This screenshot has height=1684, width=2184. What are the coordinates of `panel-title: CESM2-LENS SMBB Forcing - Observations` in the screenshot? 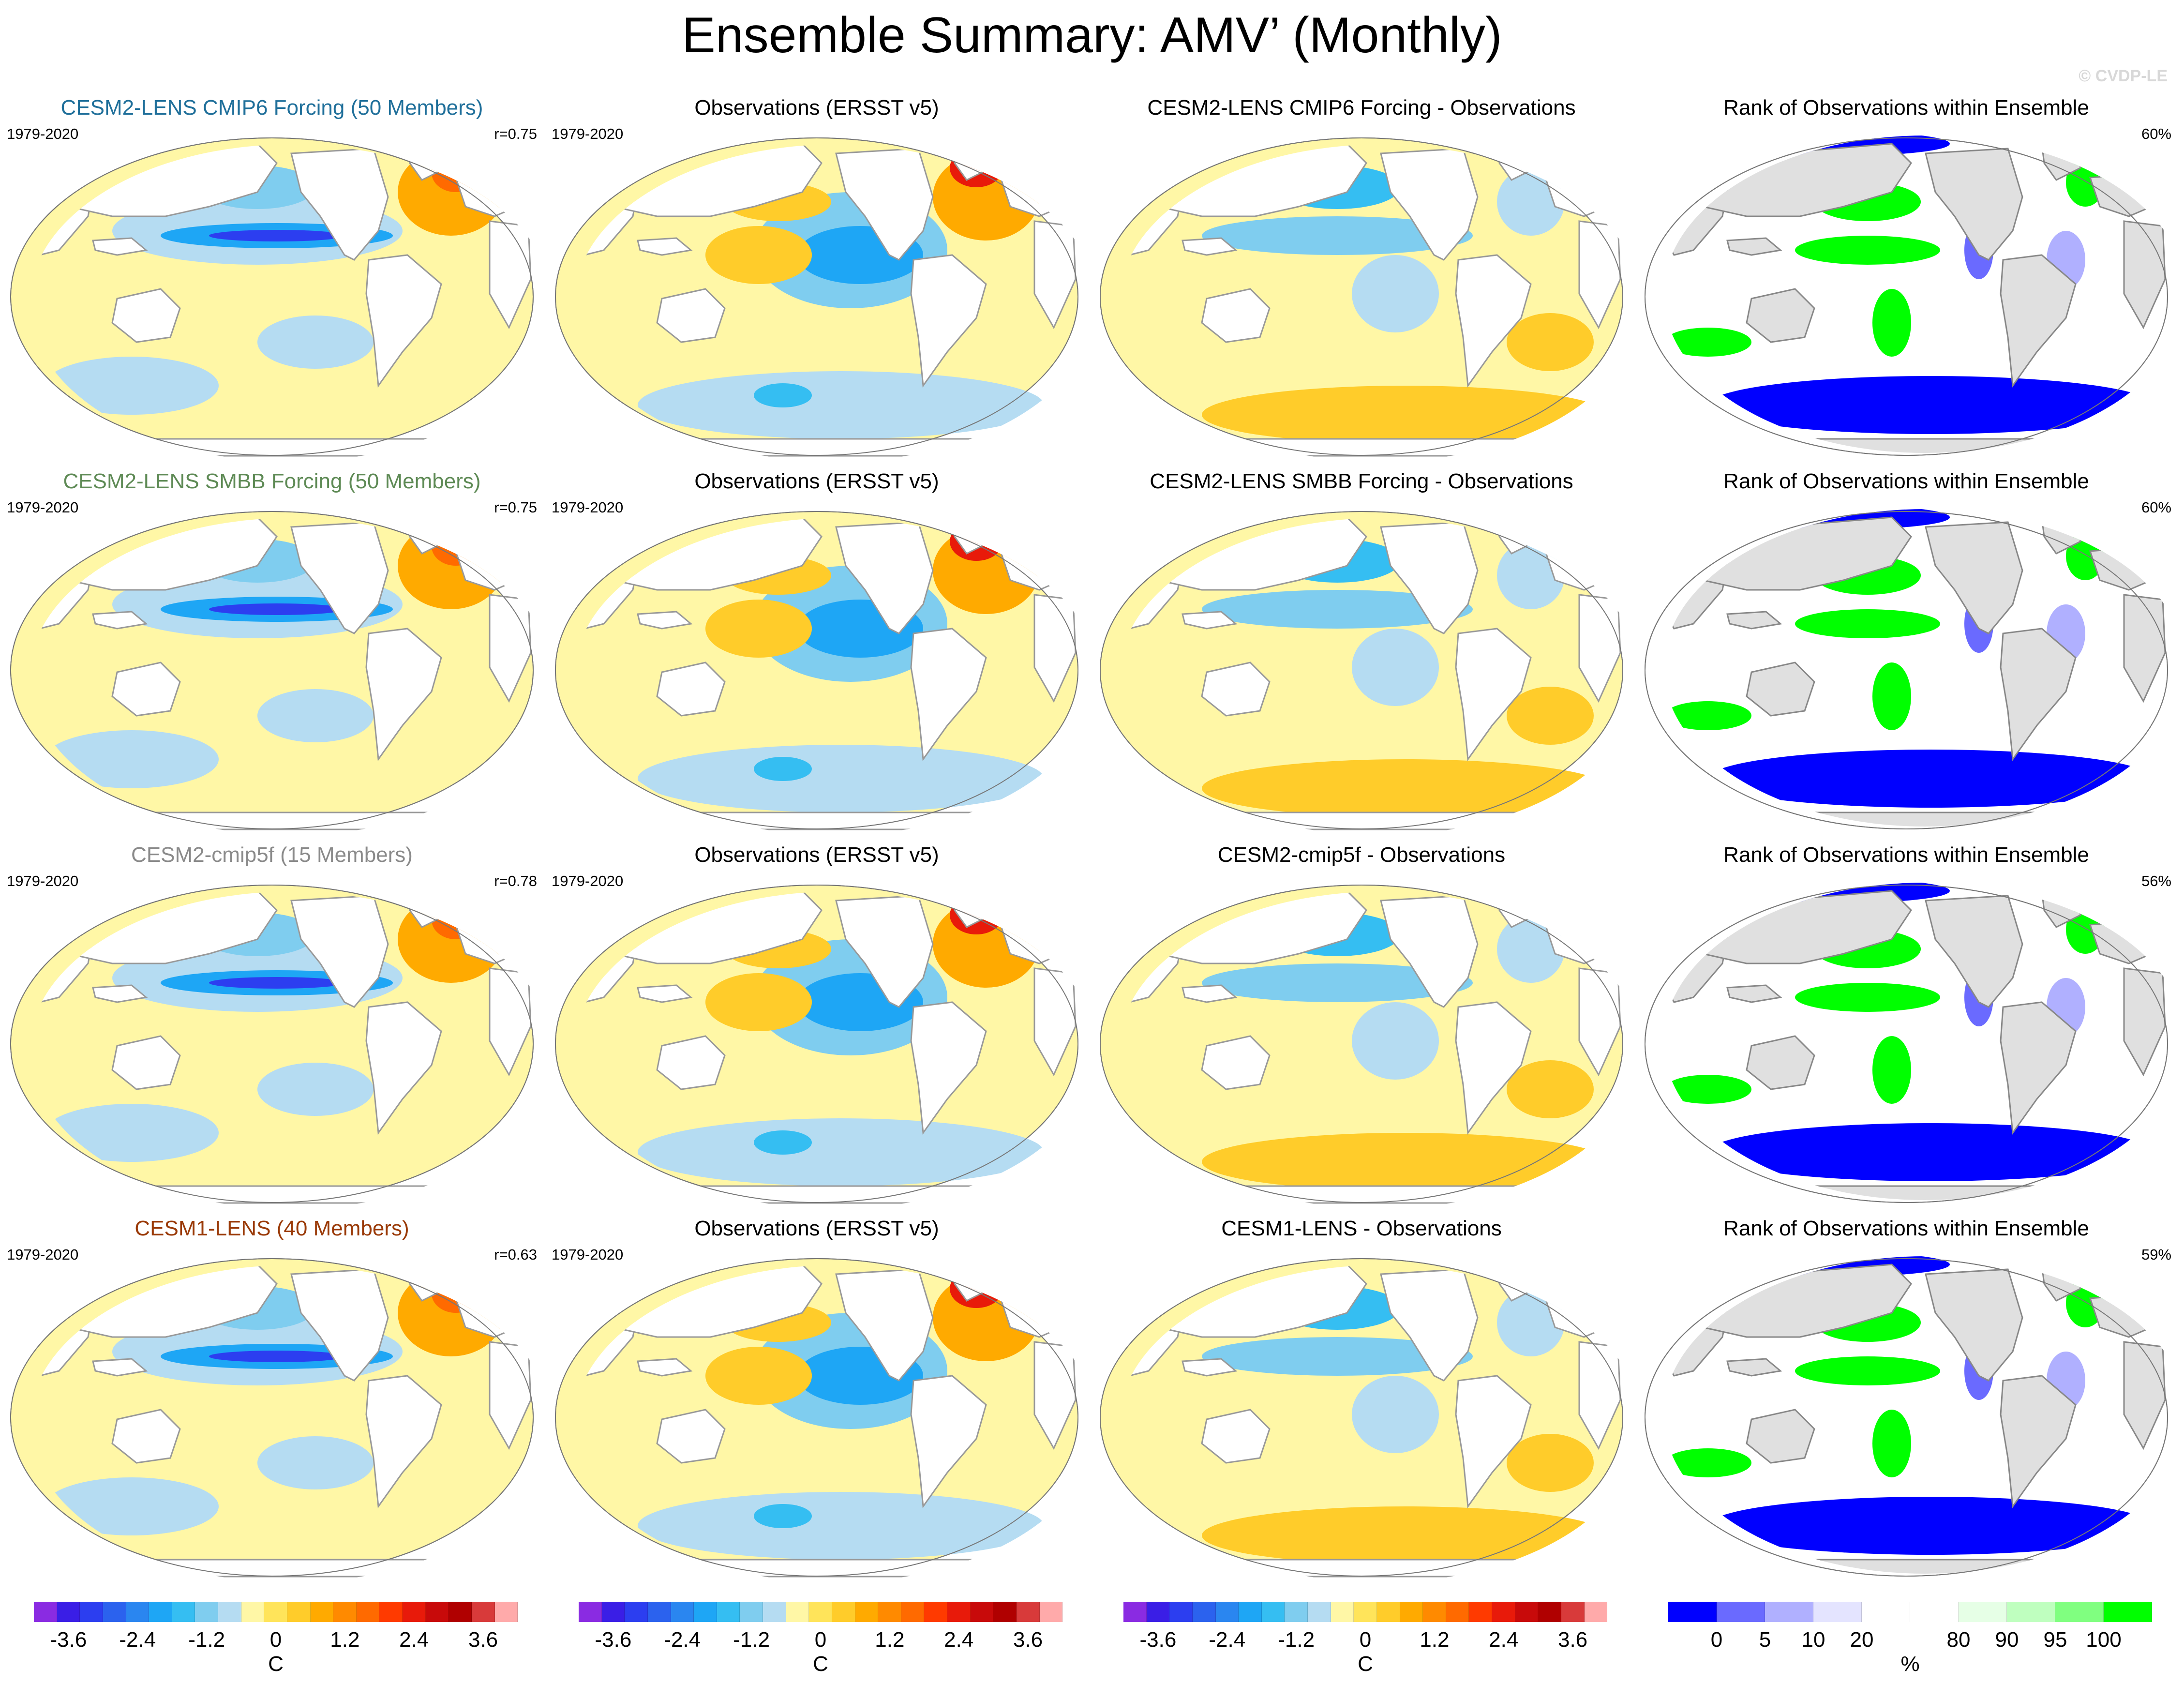 It's located at (1361, 481).